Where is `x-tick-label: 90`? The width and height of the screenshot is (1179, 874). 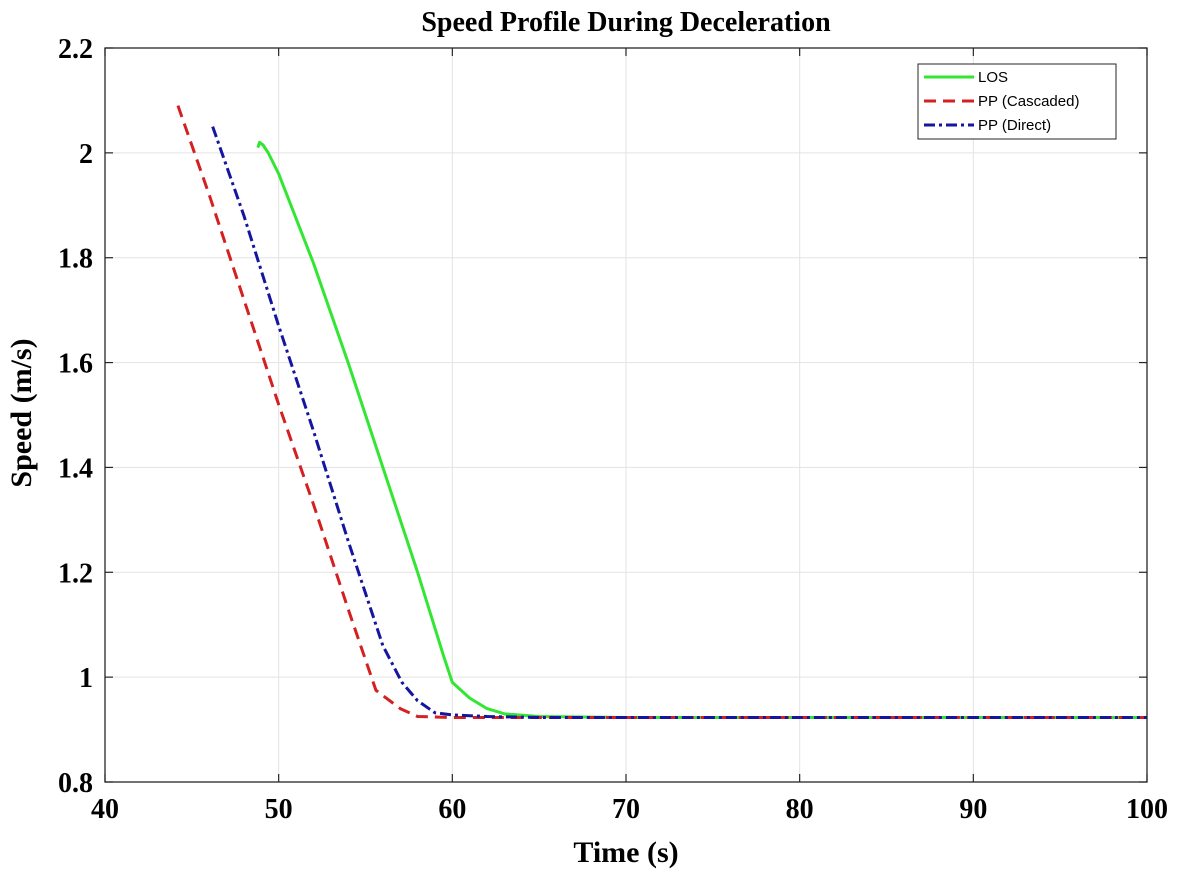
x-tick-label: 90 is located at coordinates (973, 809).